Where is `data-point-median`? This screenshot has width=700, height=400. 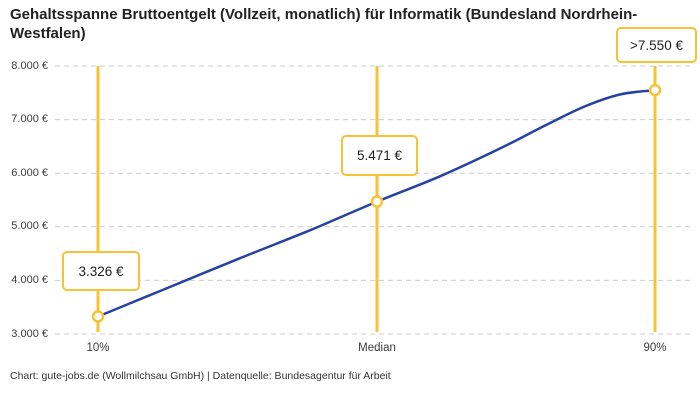 data-point-median is located at coordinates (377, 201).